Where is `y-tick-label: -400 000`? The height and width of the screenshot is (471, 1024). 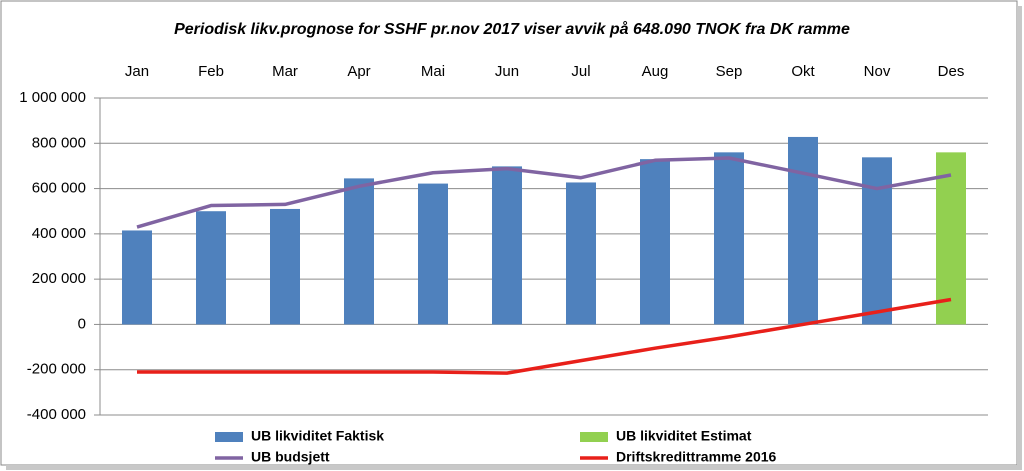
y-tick-label: -400 000 is located at coordinates (56, 414).